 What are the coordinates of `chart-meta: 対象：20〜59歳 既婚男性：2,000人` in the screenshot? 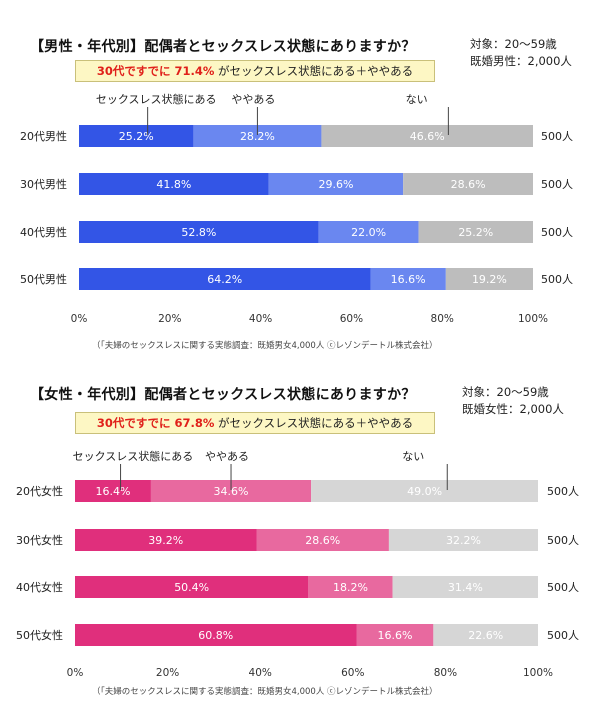 It's located at (521, 53).